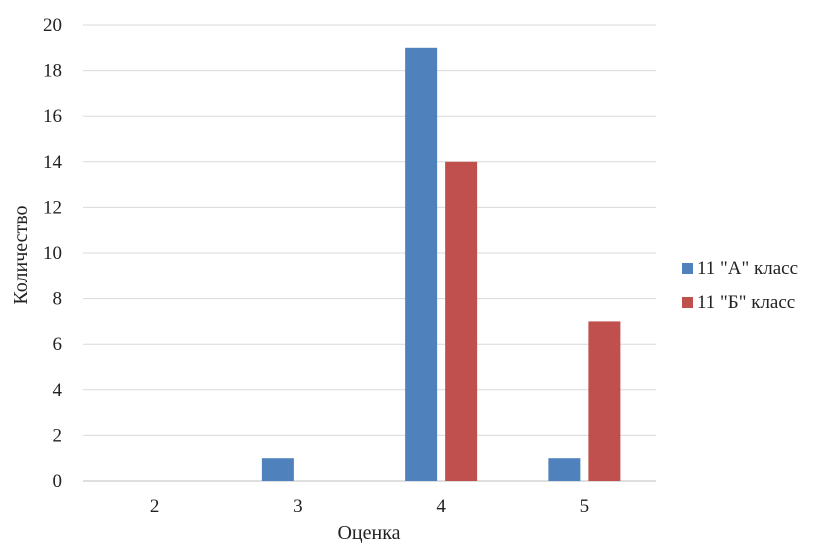  I want to click on x-tick-label: 4, so click(441, 506).